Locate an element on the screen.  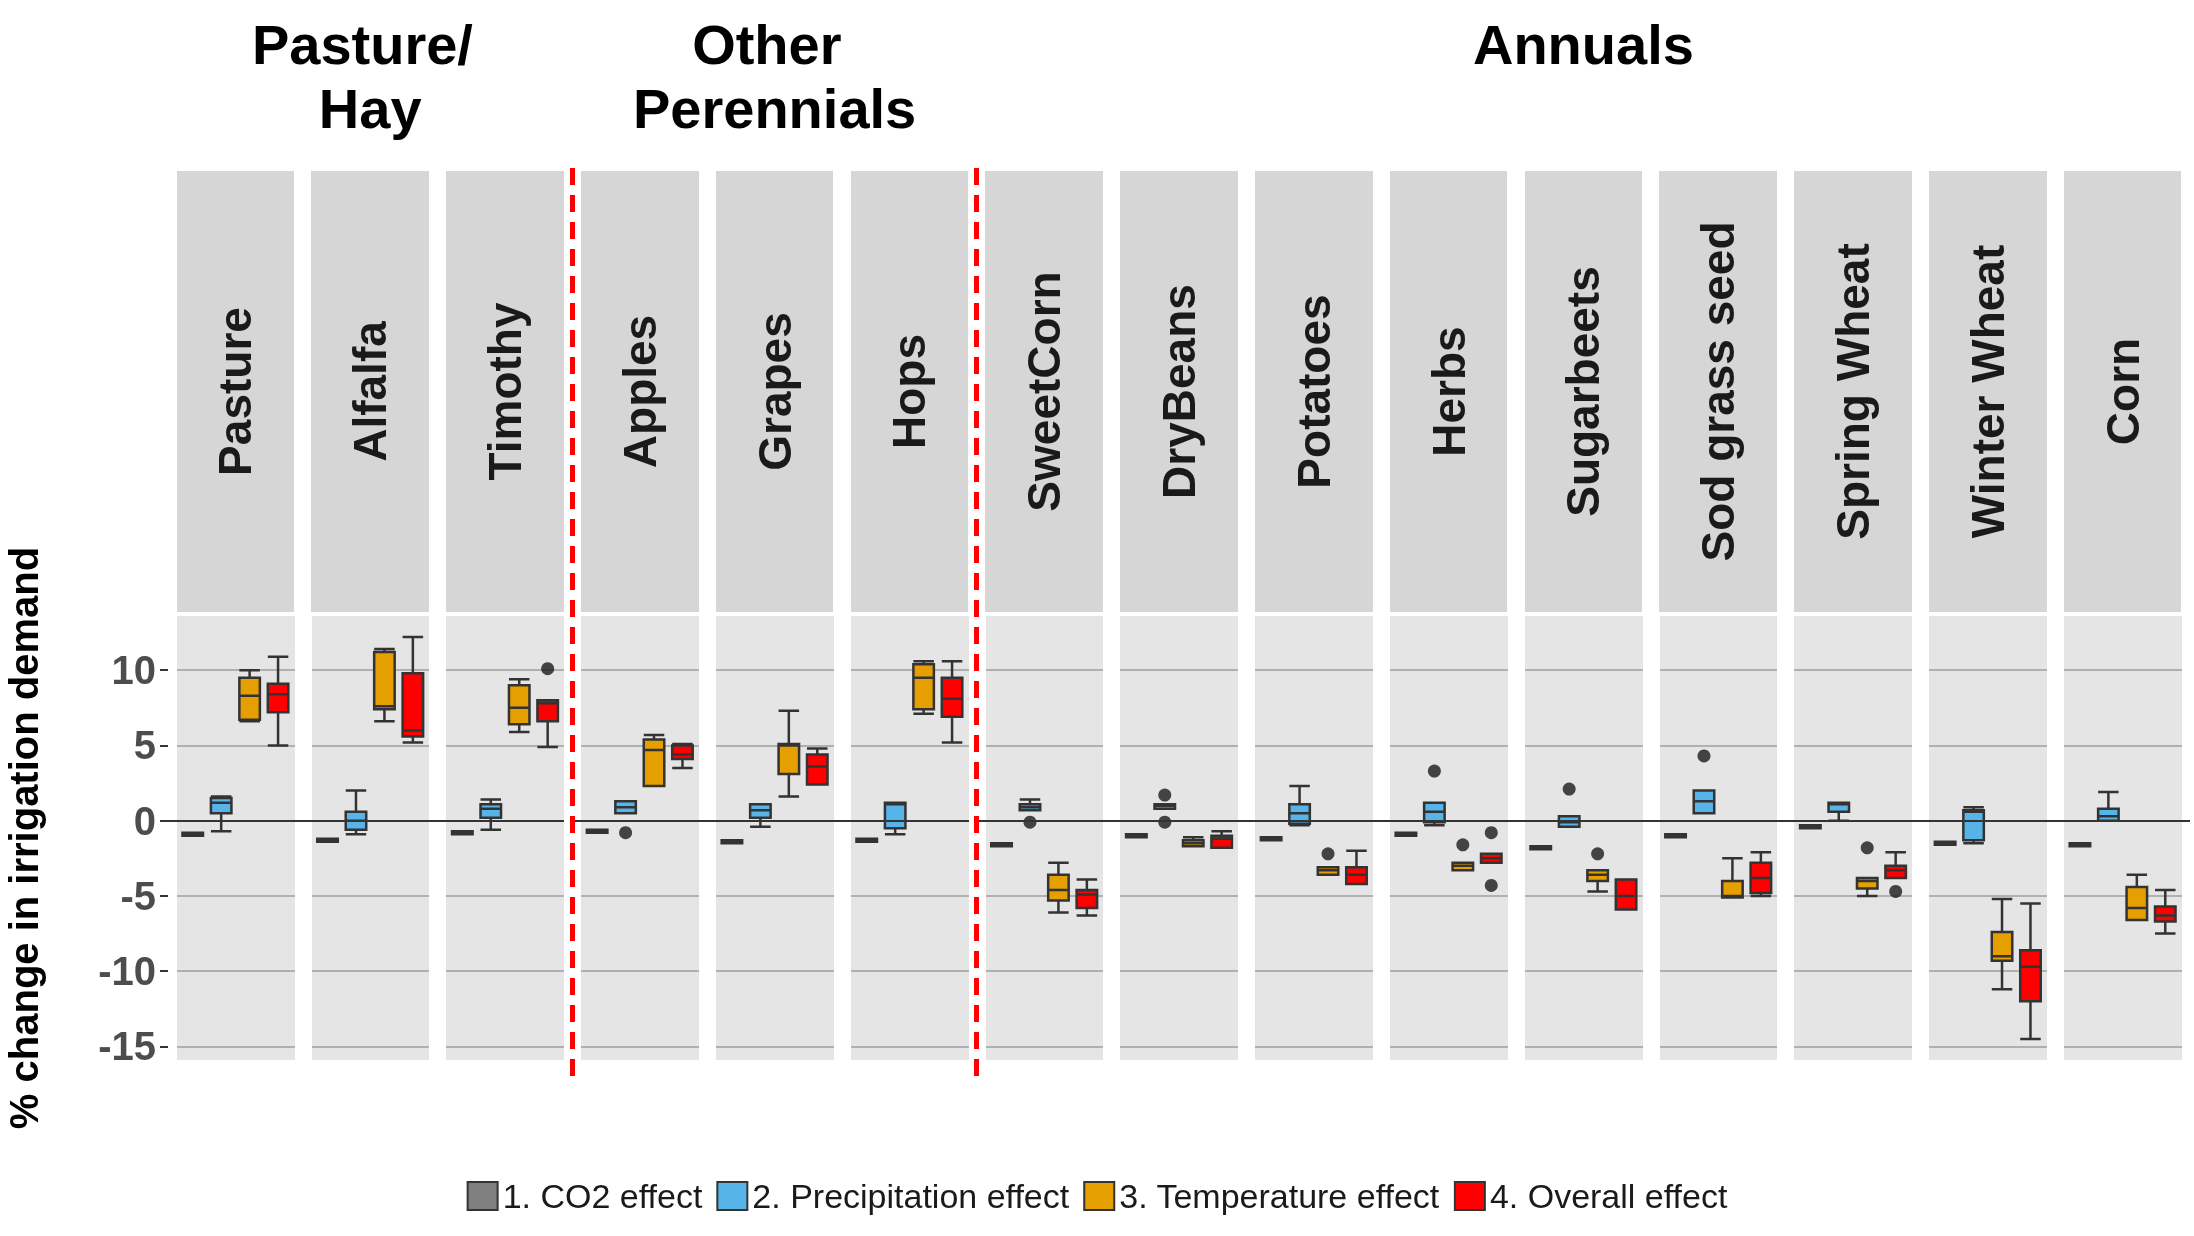
y-tick-label: 10 is located at coordinates (133, 670).